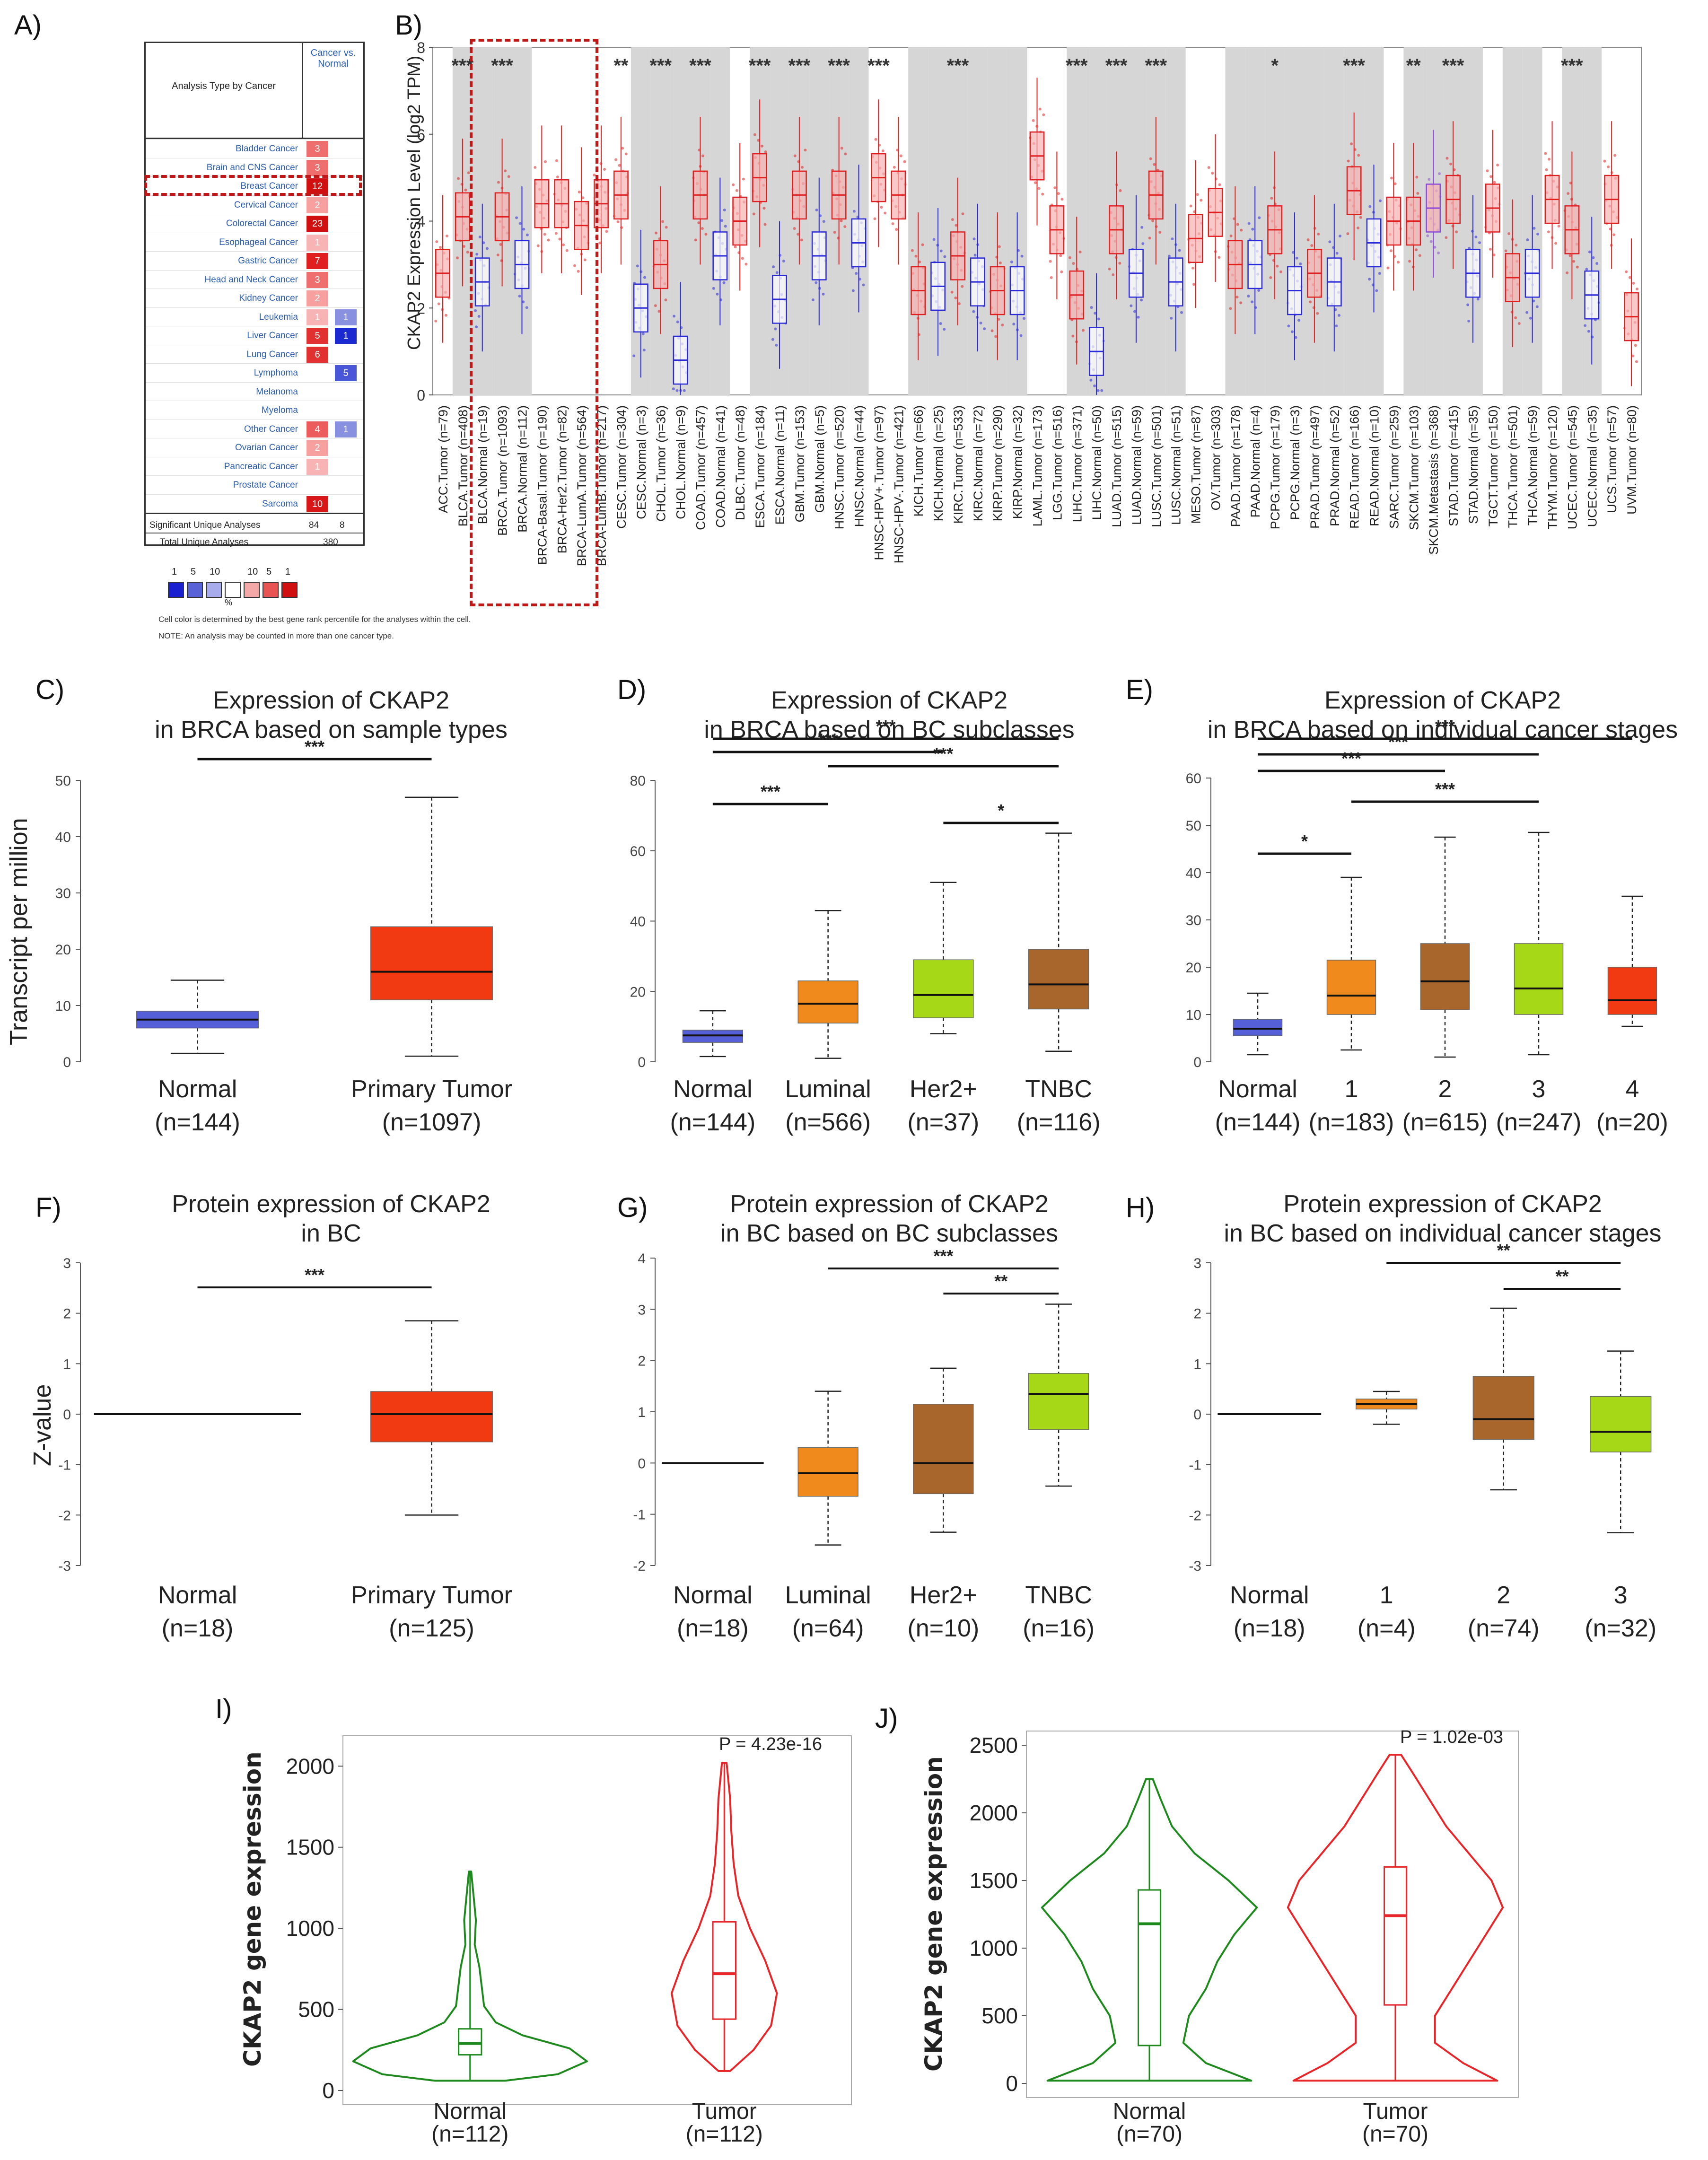  What do you see at coordinates (542, 485) in the screenshot?
I see `x-tick-label: BRCA-Basal.Tumor (n=190)` at bounding box center [542, 485].